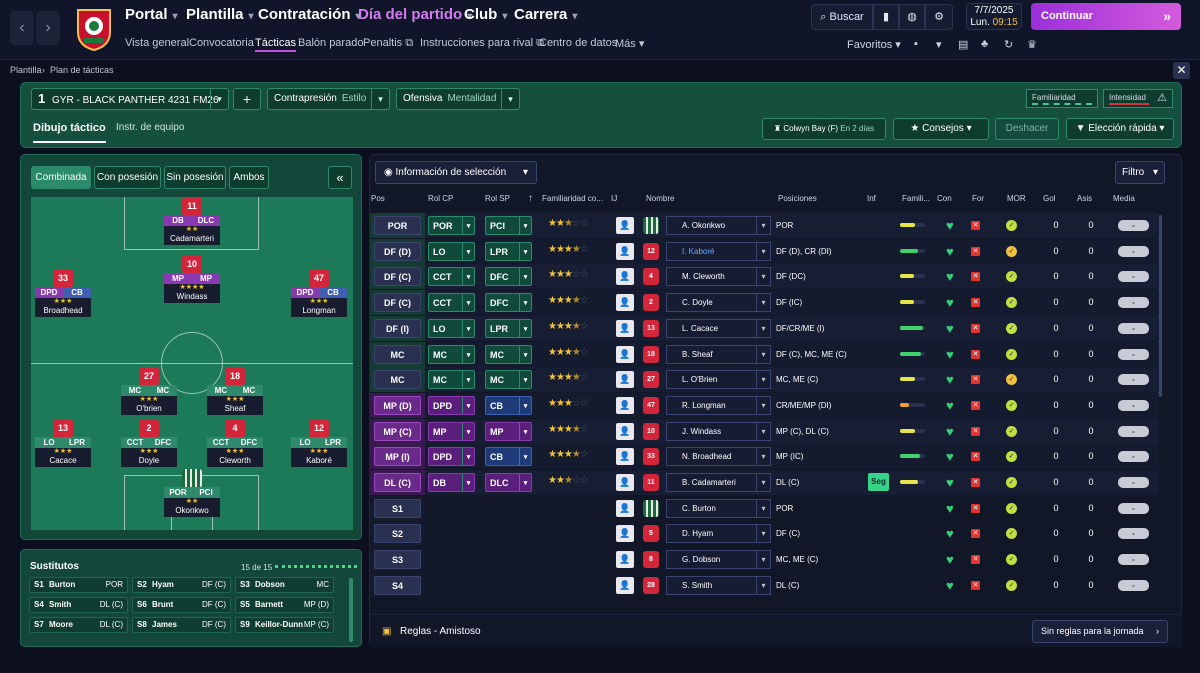 This screenshot has width=1200, height=673. Describe the element at coordinates (415, 14) in the screenshot. I see `nav-dia-del-partido: Día del partido ▾` at that location.